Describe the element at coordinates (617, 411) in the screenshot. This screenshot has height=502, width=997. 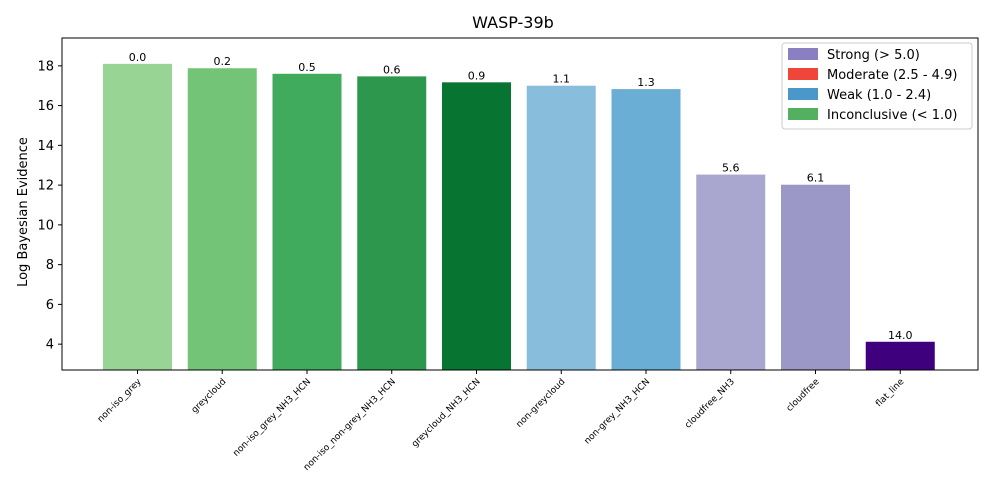
I see `x-tick-label: non-grey_NH3_HCN` at that location.